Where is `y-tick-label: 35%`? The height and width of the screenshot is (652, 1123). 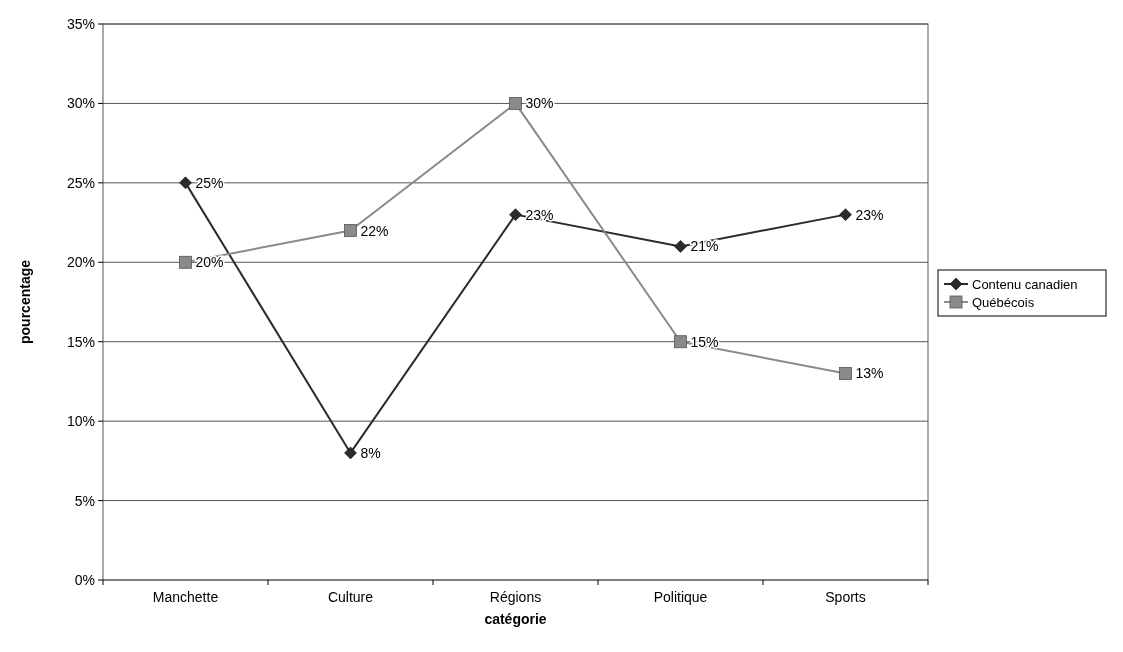
y-tick-label: 35% is located at coordinates (80, 24).